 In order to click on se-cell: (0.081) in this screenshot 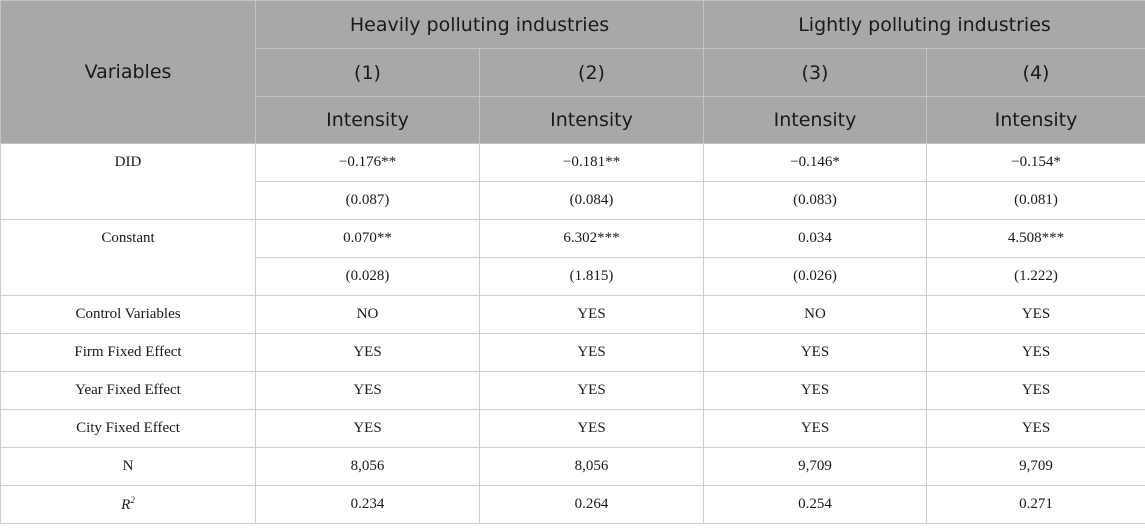, I will do `click(1035, 200)`.